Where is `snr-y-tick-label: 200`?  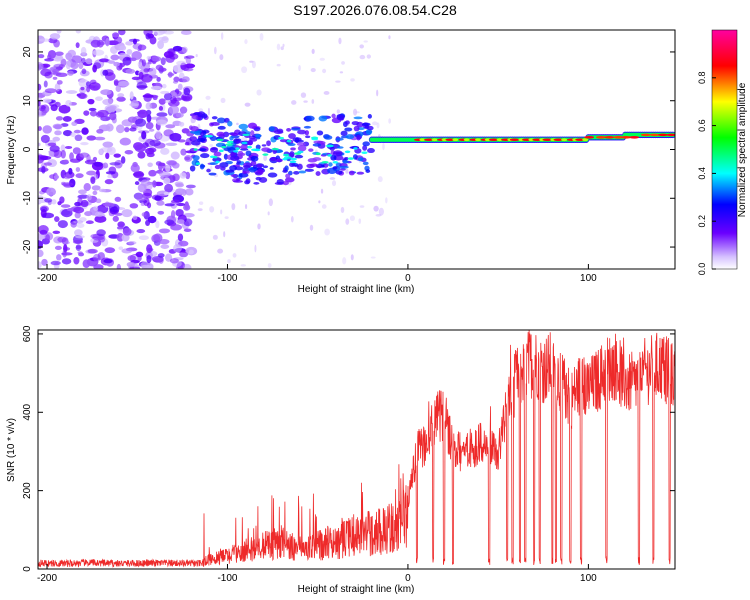
snr-y-tick-label: 200 is located at coordinates (27, 490).